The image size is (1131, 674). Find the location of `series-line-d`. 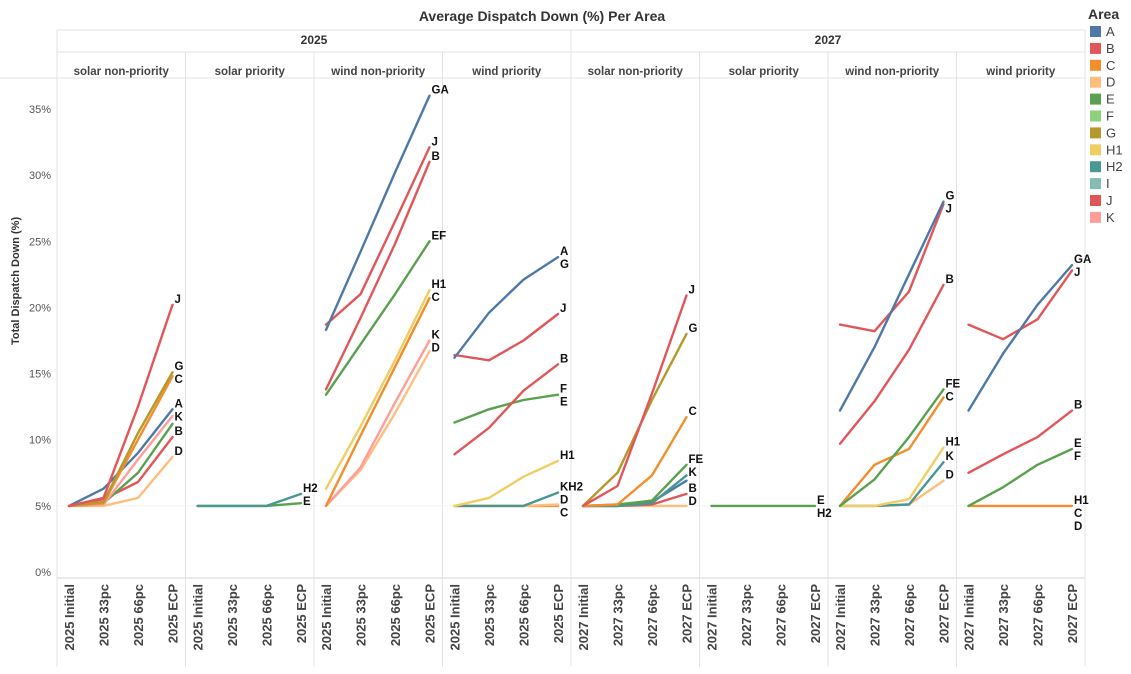

series-line-d is located at coordinates (377, 428).